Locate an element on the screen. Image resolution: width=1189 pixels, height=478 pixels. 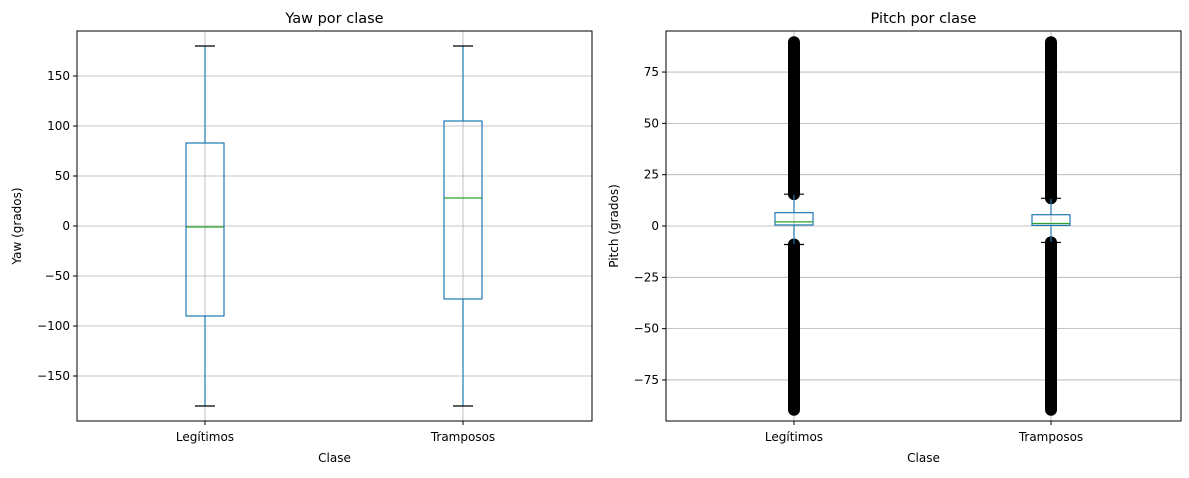
y-tick-label: 100 is located at coordinates (58, 126).